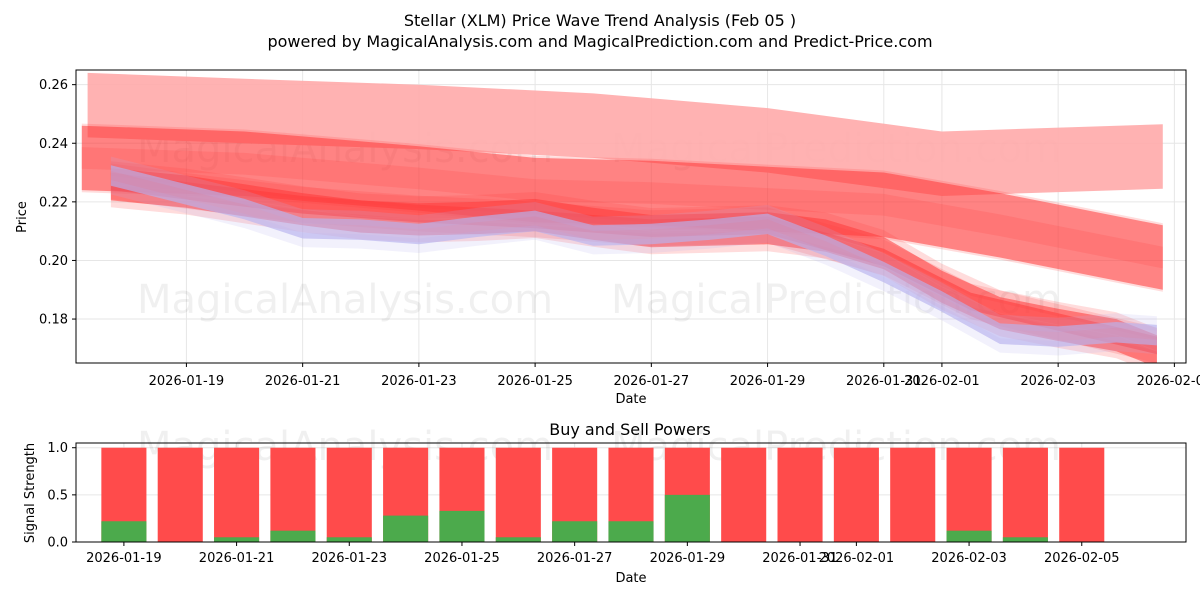  I want to click on power-x-axis-label: Date, so click(630, 578).